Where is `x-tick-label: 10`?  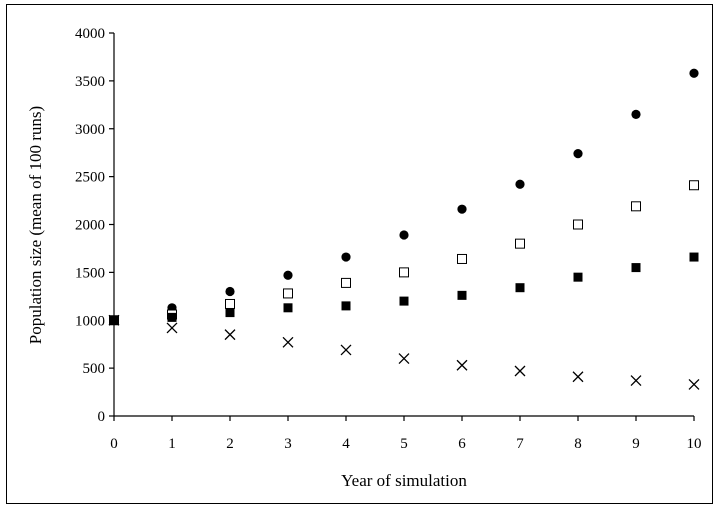 x-tick-label: 10 is located at coordinates (694, 444).